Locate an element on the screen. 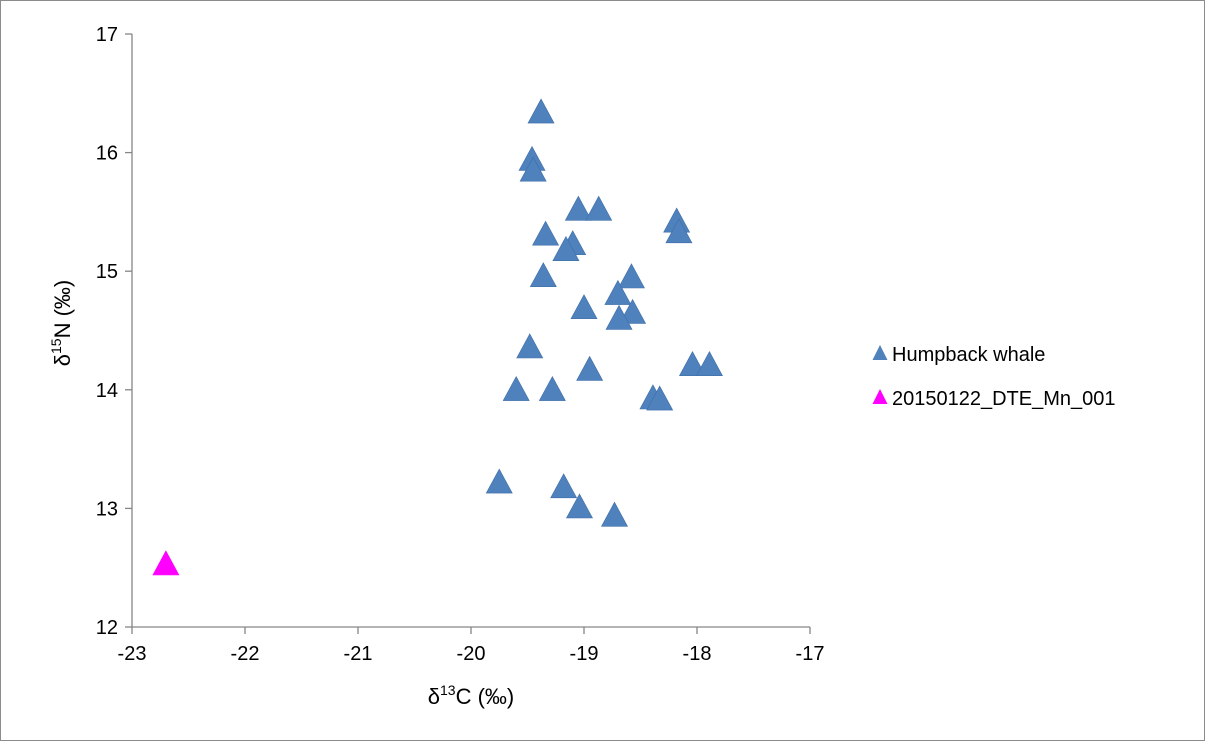  x-tick-label: -19 is located at coordinates (584, 654).